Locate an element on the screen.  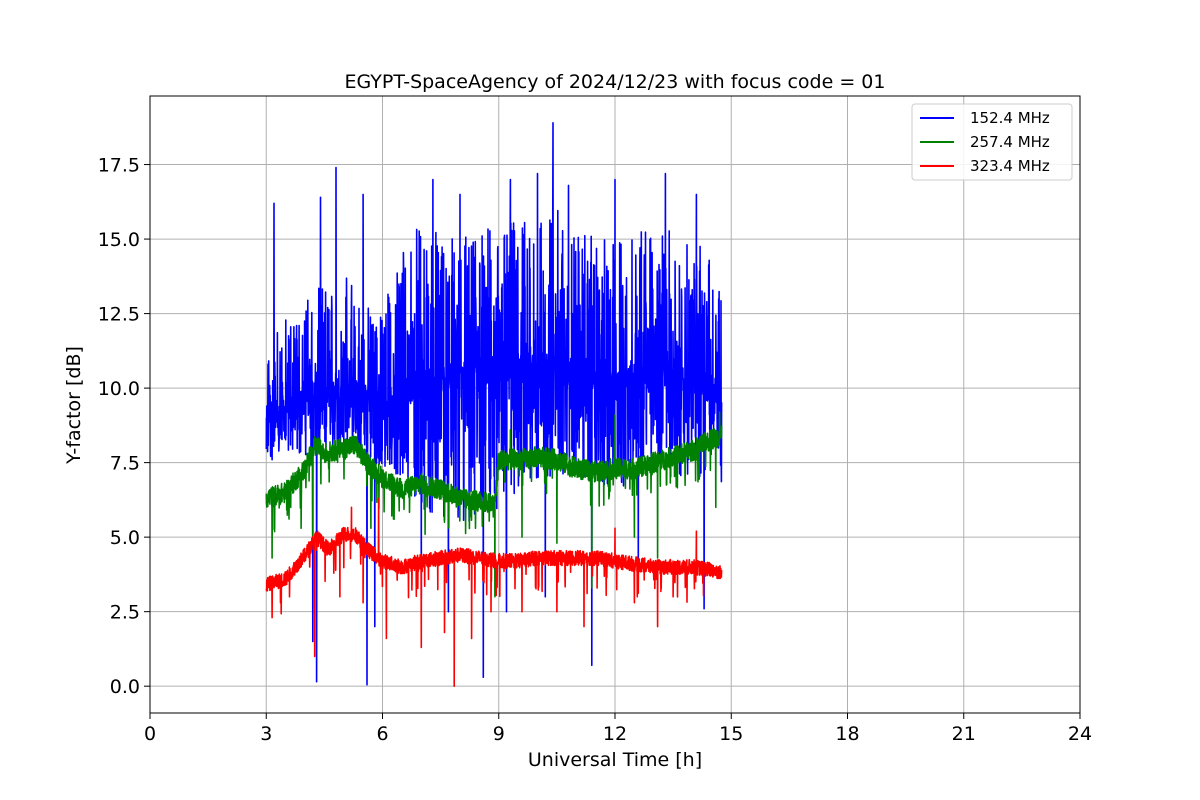
y-axis: 0.0 2.5 5.0 7.5 10.0 12.5 15.0 17.5 is located at coordinates (124, 426).